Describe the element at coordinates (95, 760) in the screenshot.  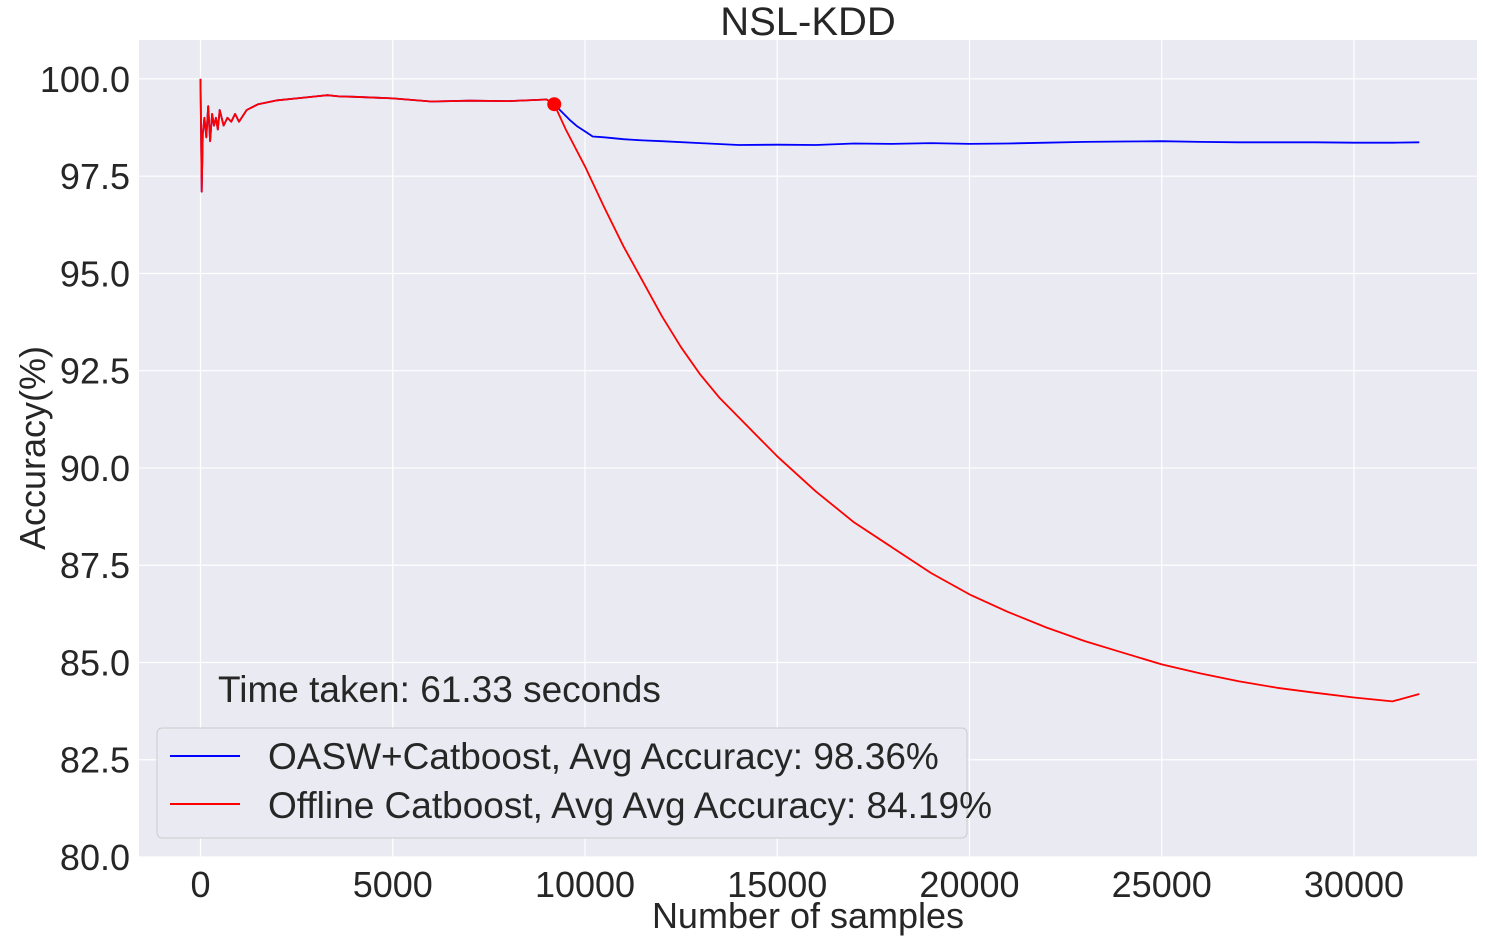
I see `y-tick-label: 82.5` at that location.